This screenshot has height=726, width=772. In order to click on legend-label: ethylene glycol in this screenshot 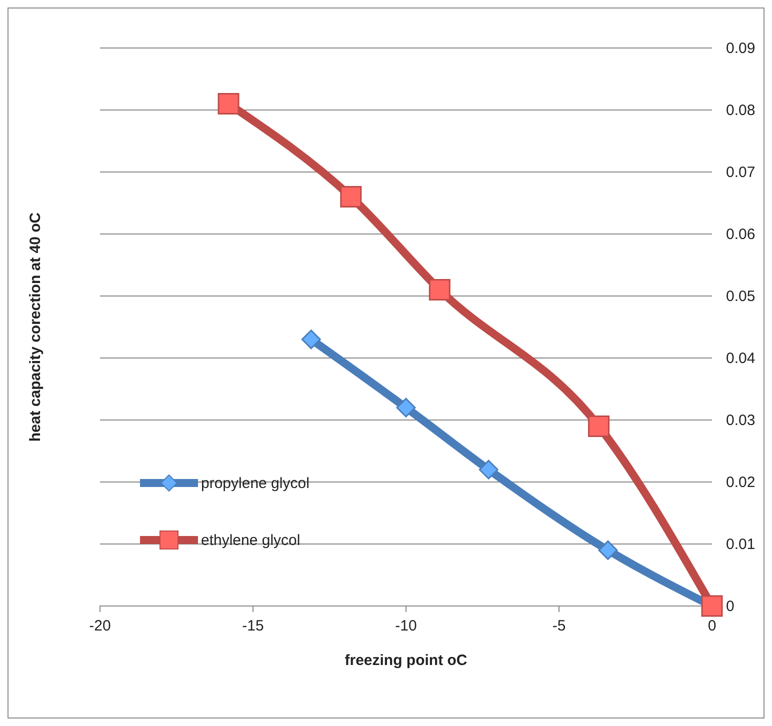, I will do `click(250, 540)`.